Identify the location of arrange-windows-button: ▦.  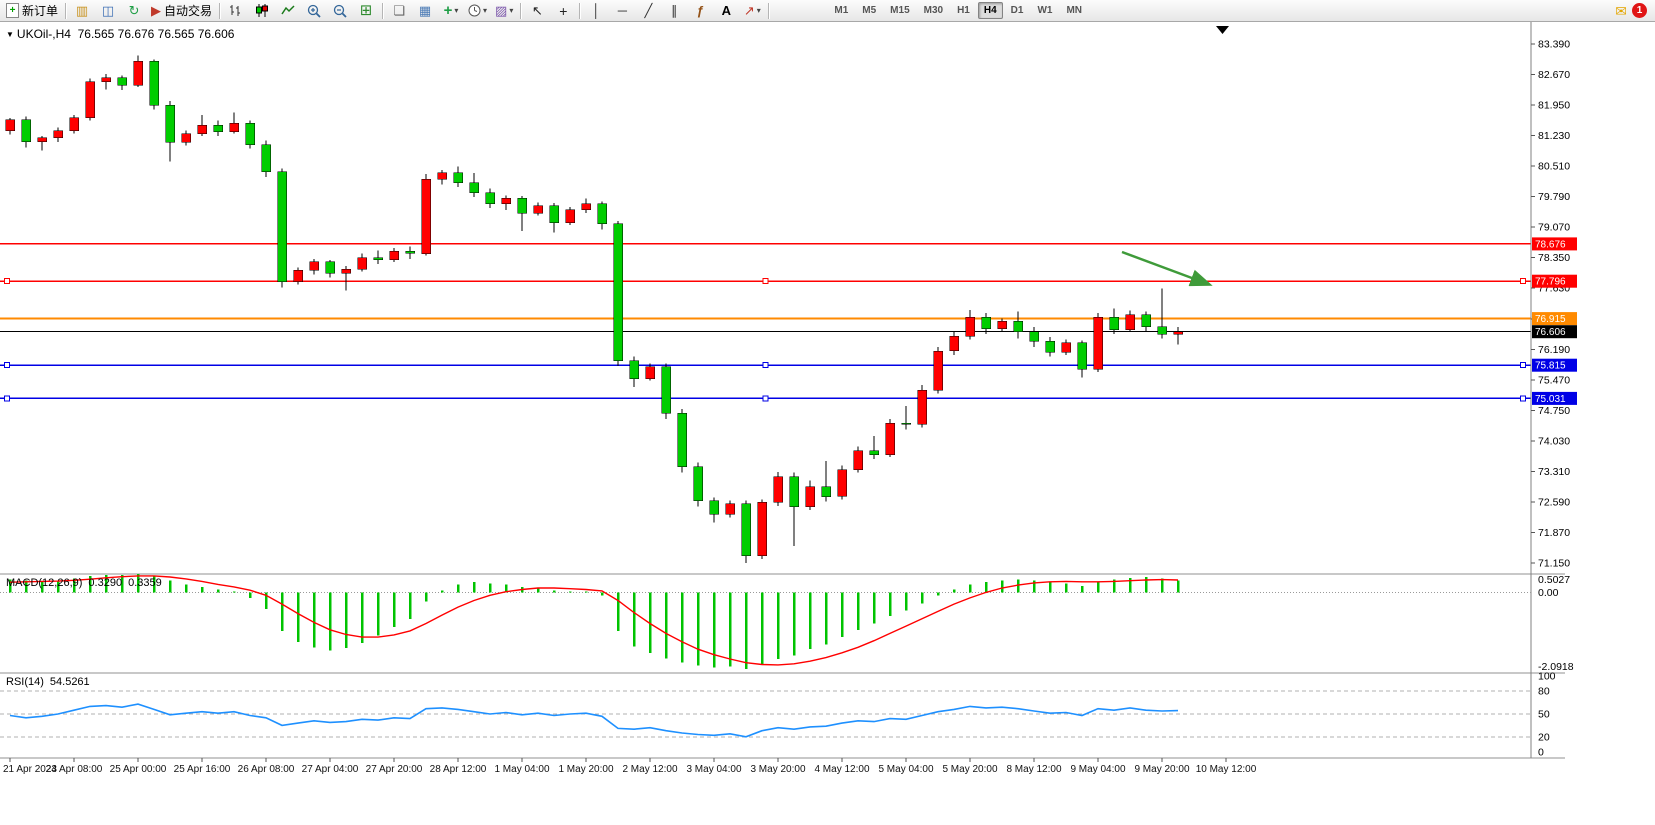
(425, 11).